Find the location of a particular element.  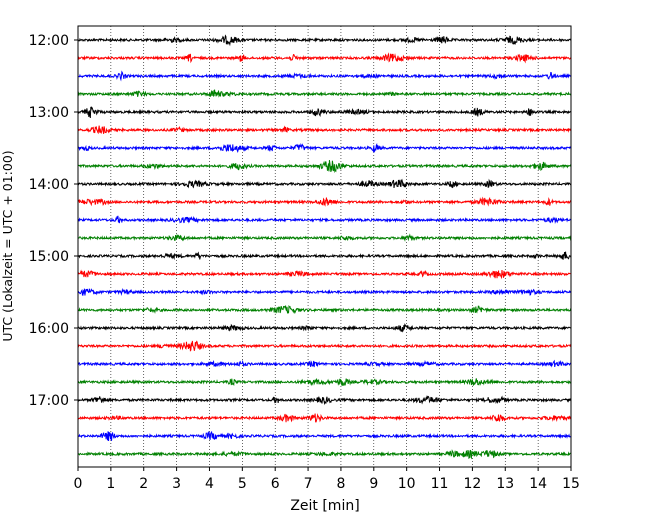

y-tick-label: 17:00 is located at coordinates (49, 401).